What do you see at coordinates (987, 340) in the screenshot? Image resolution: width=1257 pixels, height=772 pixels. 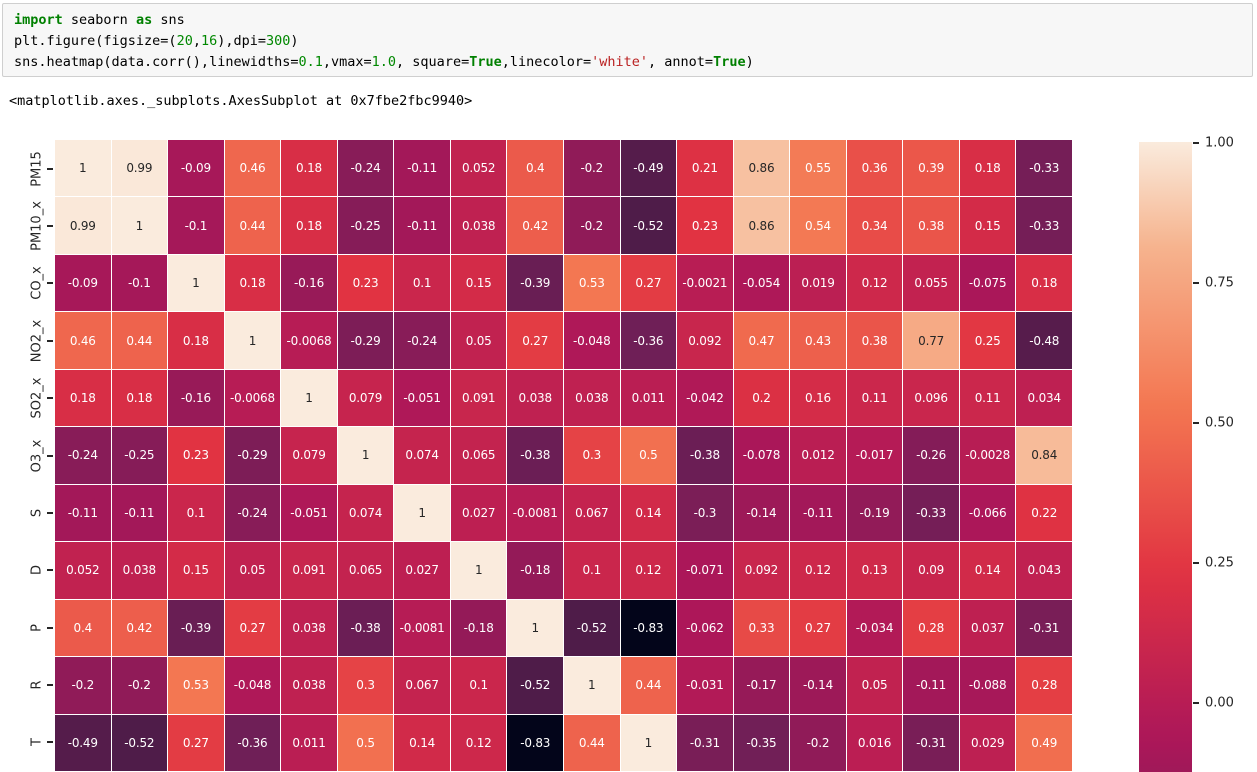 I see `cell-value: 0.25` at bounding box center [987, 340].